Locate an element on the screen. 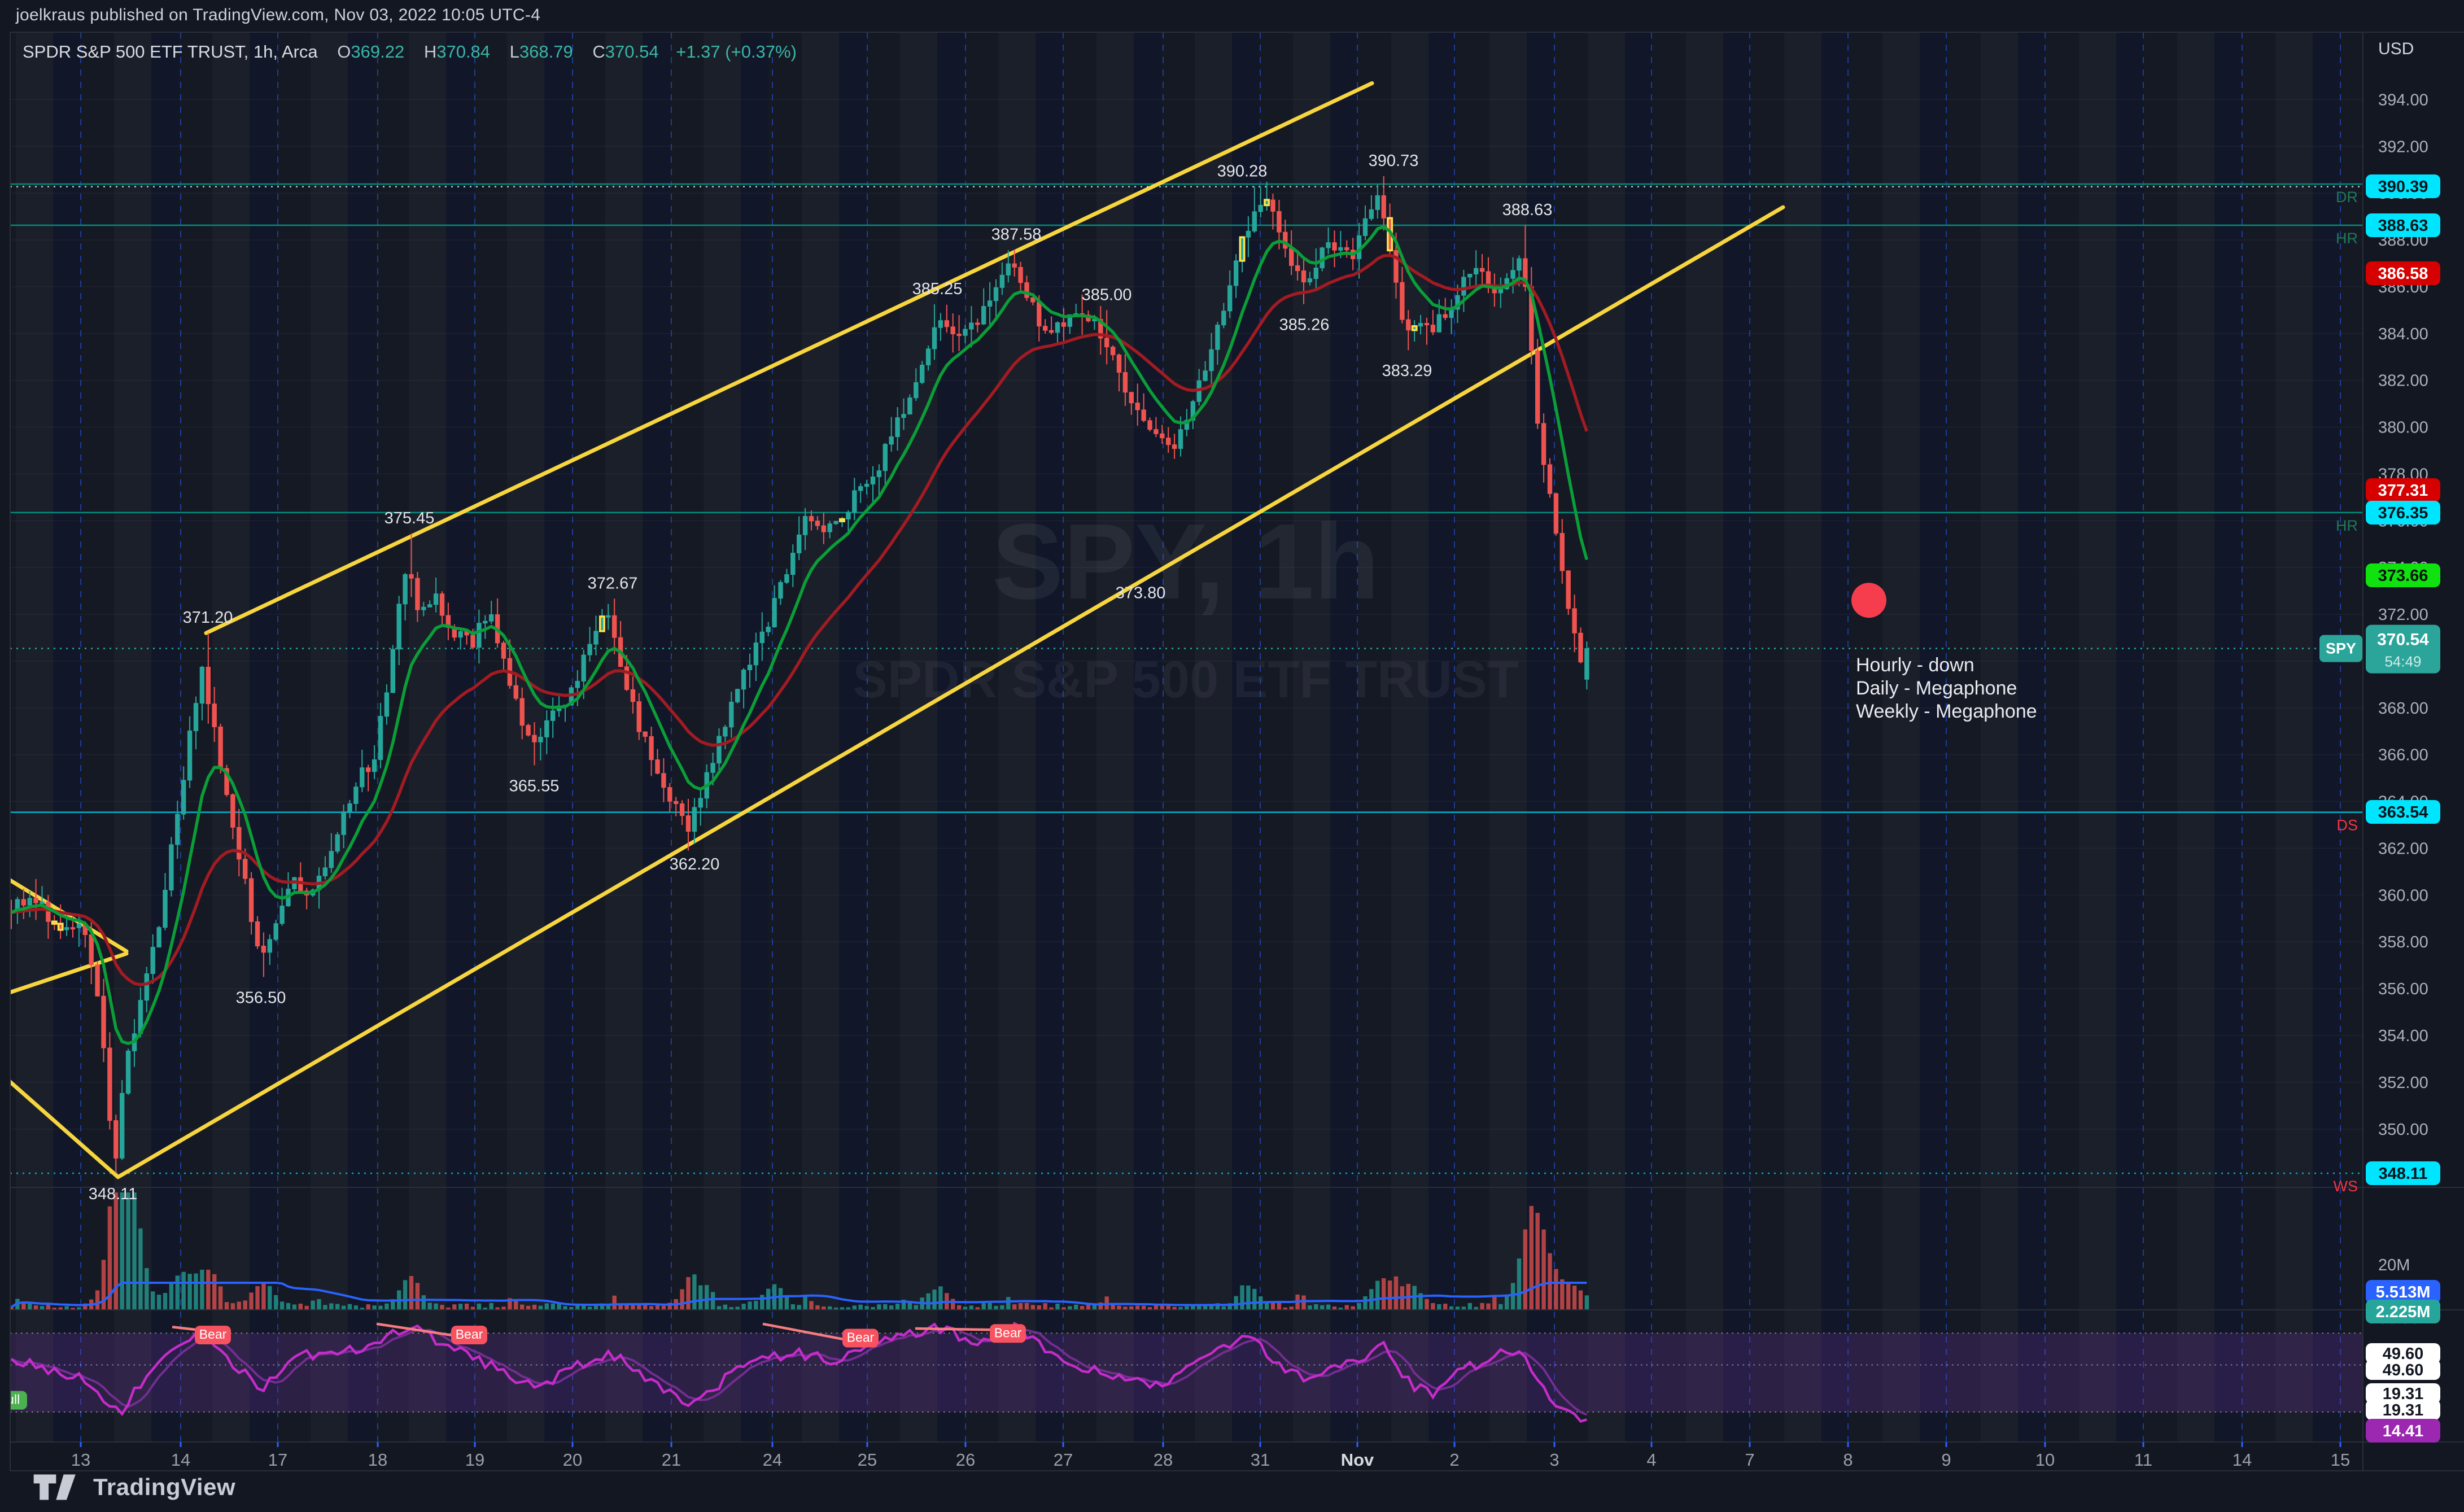  svg-text: 365.55 is located at coordinates (534, 786).